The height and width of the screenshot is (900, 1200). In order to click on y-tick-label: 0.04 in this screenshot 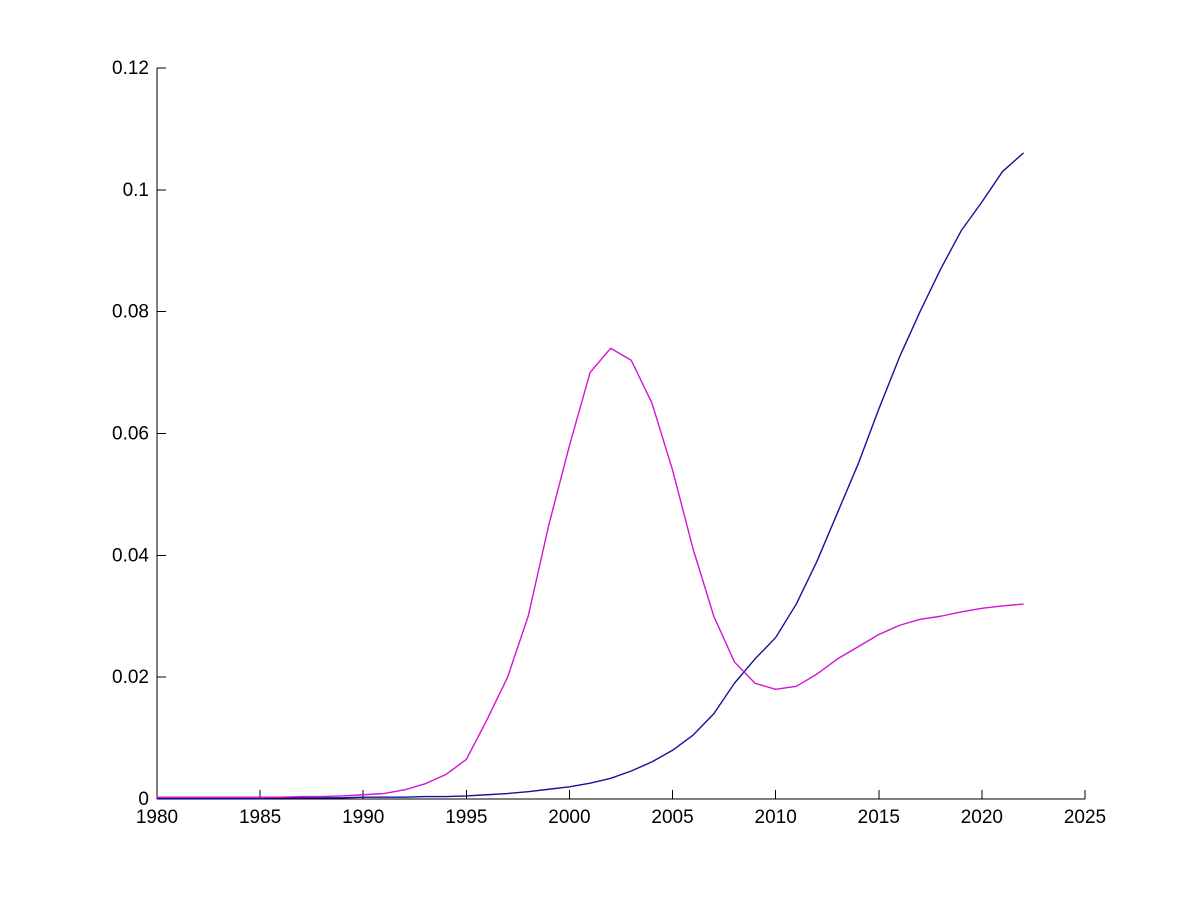, I will do `click(130, 555)`.